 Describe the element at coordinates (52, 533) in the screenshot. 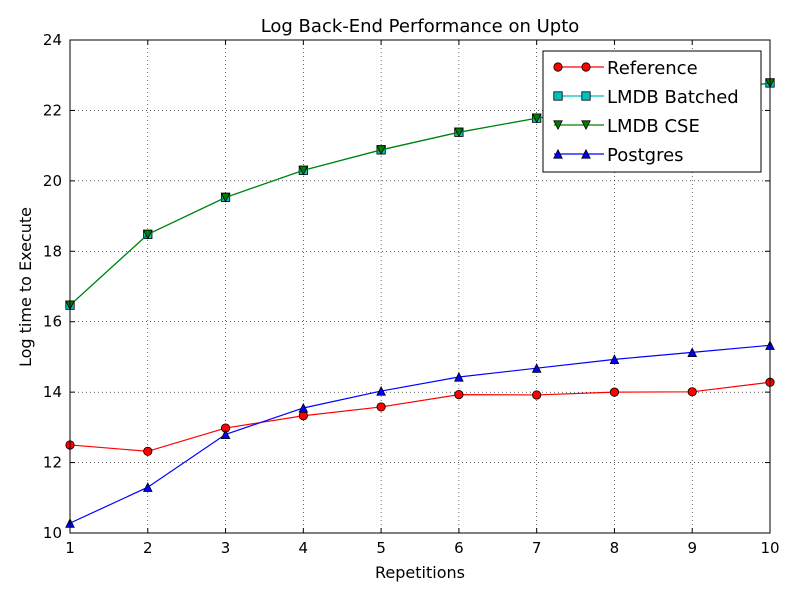

I see `y-tick-label: 10` at that location.